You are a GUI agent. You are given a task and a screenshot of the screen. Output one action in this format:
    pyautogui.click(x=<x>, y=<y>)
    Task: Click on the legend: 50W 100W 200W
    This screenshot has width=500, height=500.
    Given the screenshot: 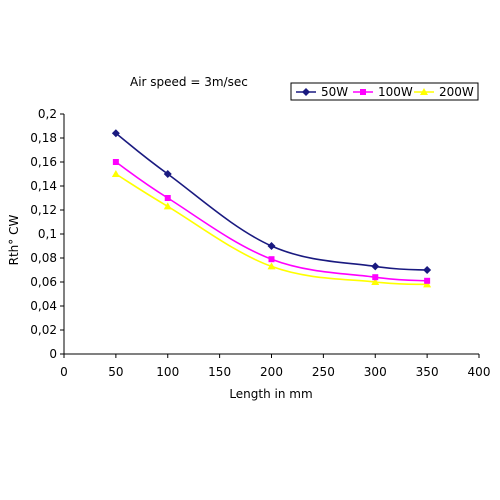 What is the action you would take?
    pyautogui.click(x=384, y=91)
    